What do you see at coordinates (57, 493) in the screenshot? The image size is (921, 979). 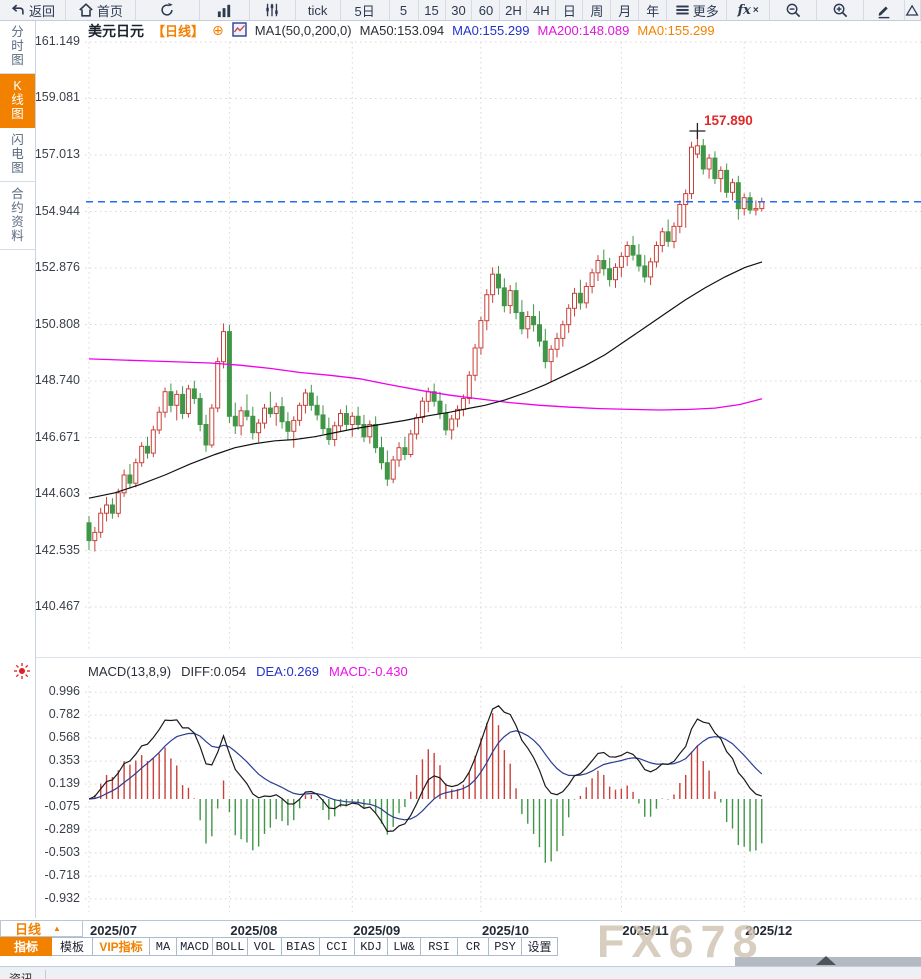 I see `y-axis-tick: 144.603` at bounding box center [57, 493].